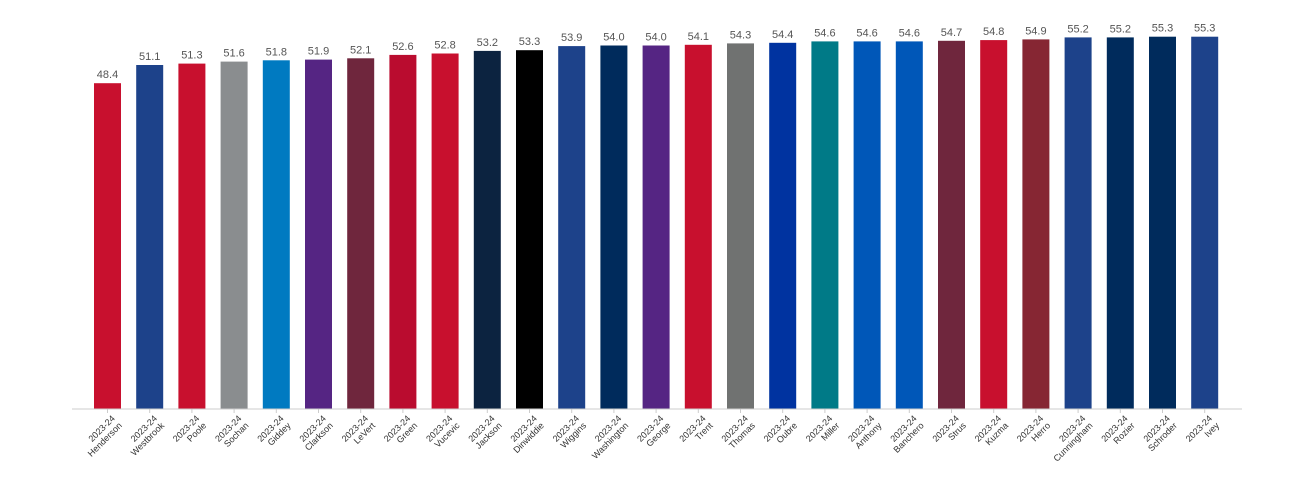 The height and width of the screenshot is (483, 1296). I want to click on value-label: 52.6, so click(402, 47).